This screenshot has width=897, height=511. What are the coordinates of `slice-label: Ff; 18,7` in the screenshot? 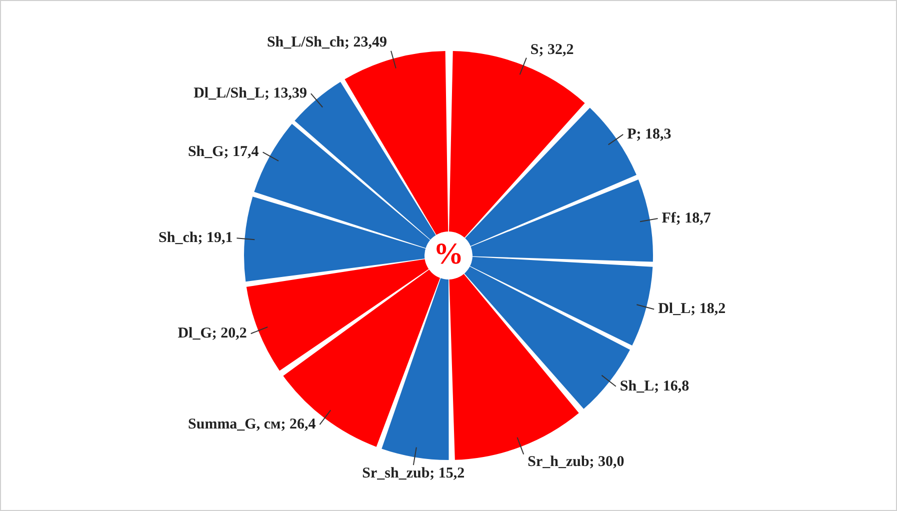 It's located at (687, 218).